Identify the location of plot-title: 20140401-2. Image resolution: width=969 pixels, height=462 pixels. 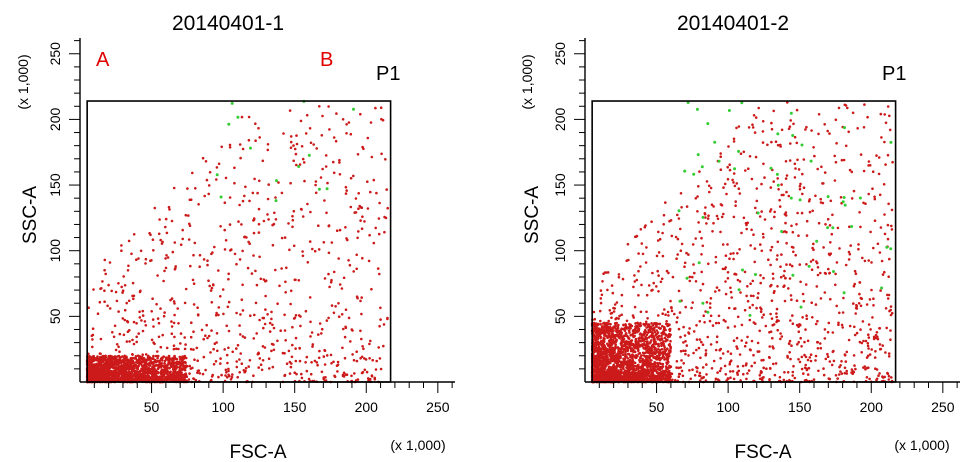
(733, 23).